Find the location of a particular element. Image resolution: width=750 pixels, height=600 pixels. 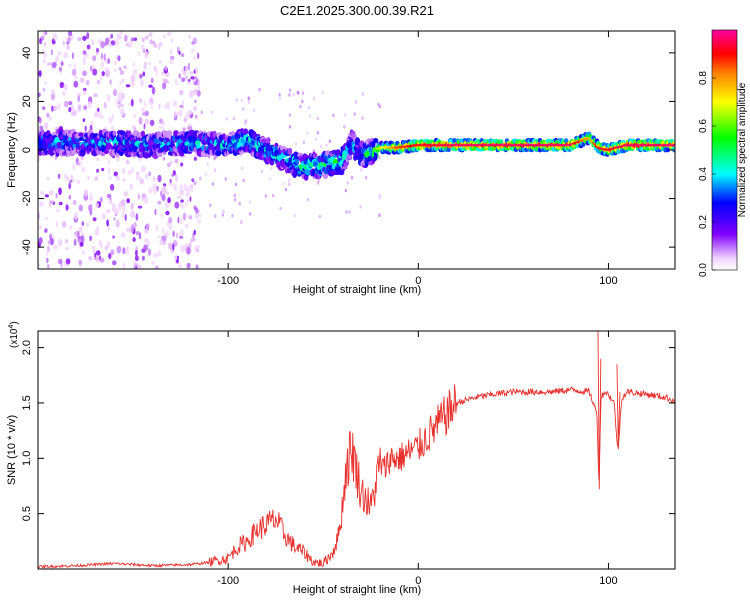

x-tick-label: 100 is located at coordinates (608, 581).